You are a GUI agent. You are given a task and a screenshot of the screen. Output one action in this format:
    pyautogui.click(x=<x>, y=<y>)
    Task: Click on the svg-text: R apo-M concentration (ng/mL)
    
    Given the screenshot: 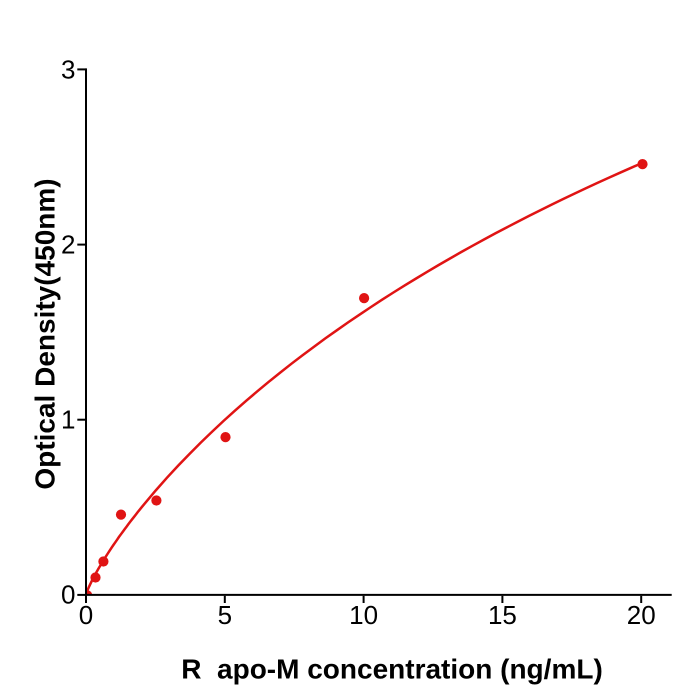 What is the action you would take?
    pyautogui.click(x=392, y=668)
    